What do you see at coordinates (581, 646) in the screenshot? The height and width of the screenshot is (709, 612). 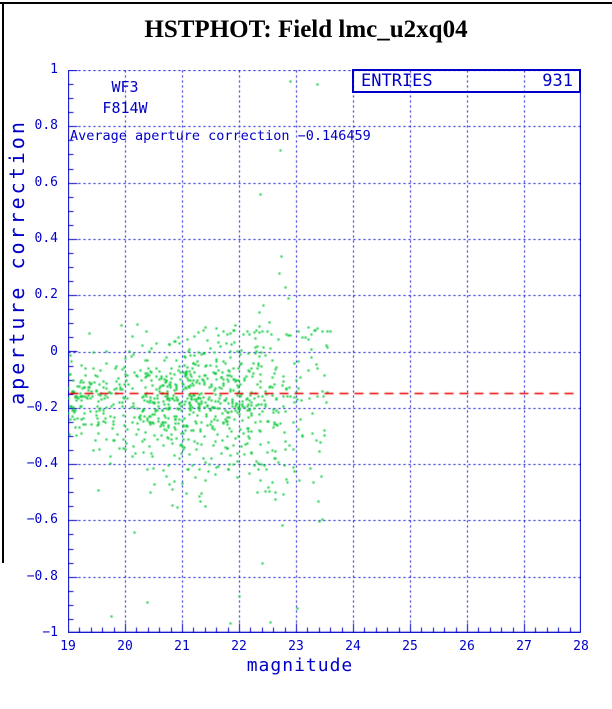 I see `x-tick-label: 28` at bounding box center [581, 646].